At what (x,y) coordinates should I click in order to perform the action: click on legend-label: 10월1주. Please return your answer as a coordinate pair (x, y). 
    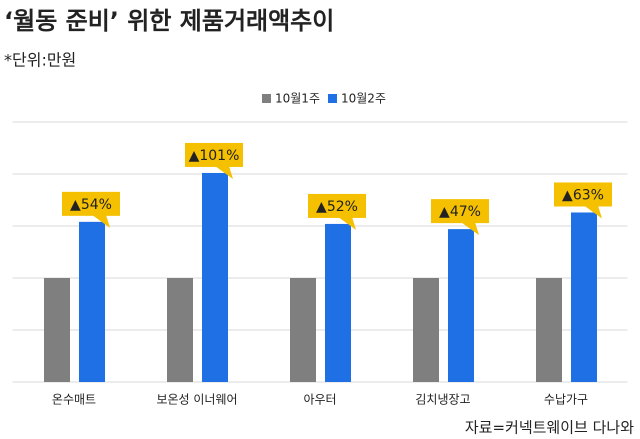
    Looking at the image, I should click on (297, 99).